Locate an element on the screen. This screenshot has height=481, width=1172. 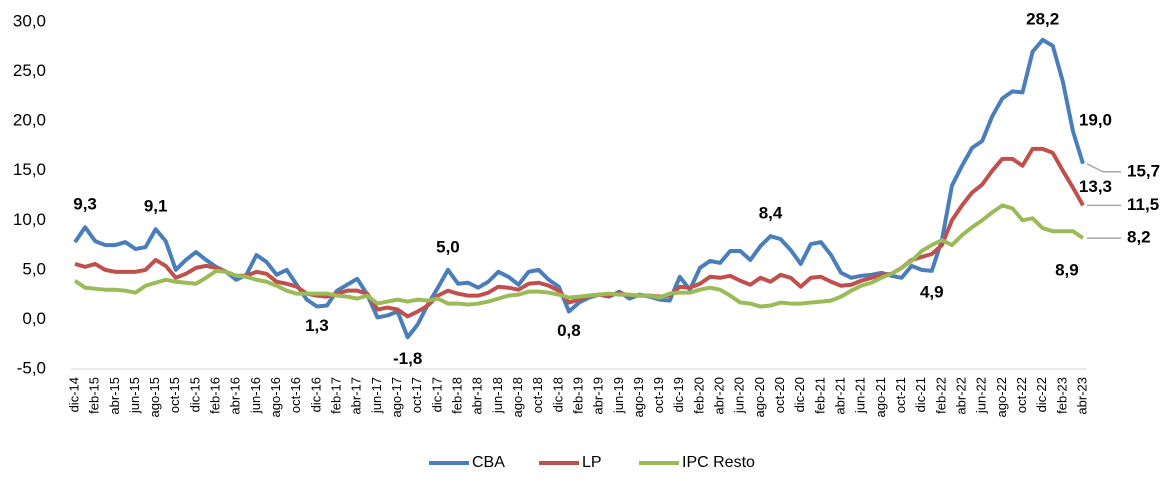
x-tick-label: ago-20 is located at coordinates (759, 397).